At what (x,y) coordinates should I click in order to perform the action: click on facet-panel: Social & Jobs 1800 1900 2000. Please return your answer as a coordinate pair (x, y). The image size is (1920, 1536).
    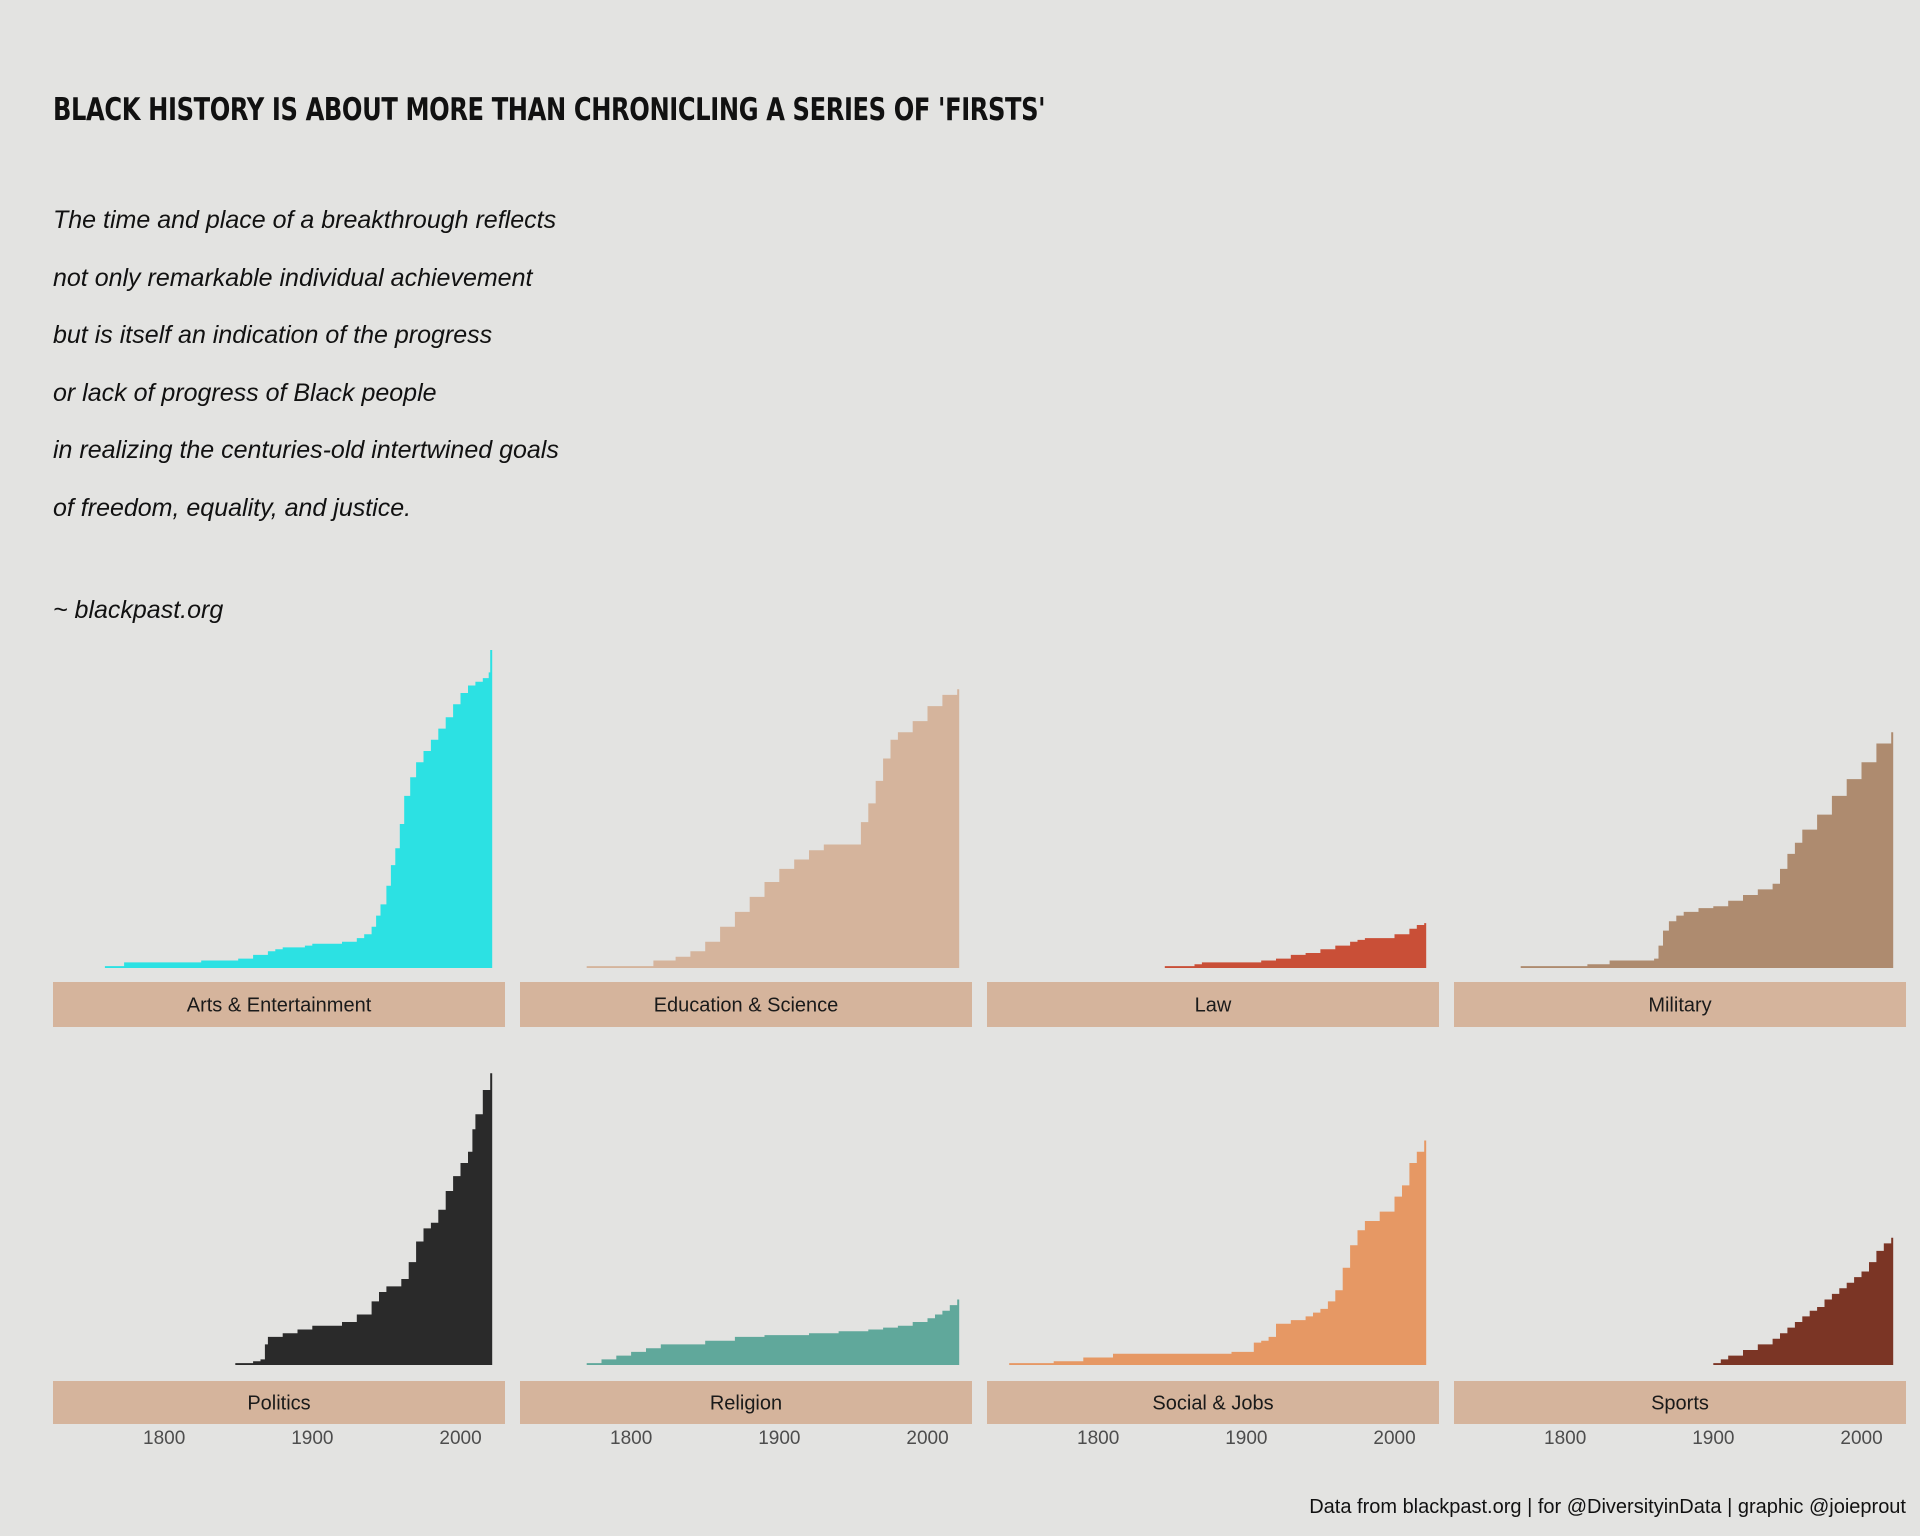
    Looking at the image, I should click on (1213, 1294).